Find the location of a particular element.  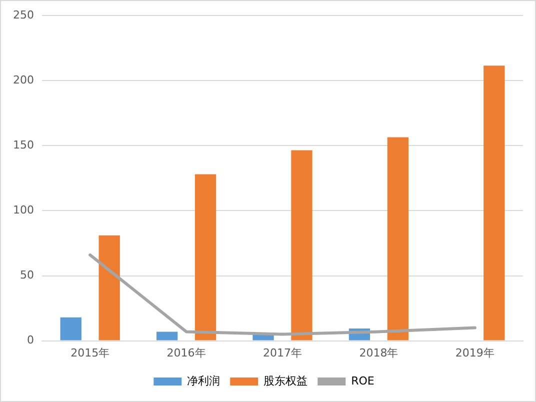

y-tick-label: 150 is located at coordinates (23, 145).